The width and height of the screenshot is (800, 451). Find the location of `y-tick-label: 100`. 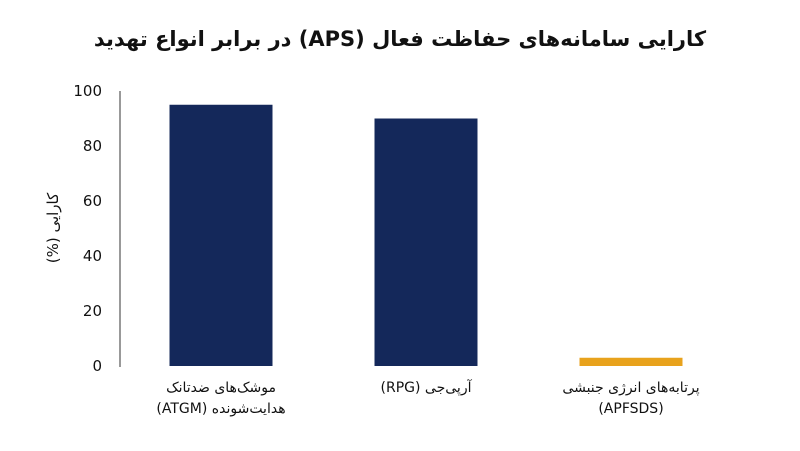

y-tick-label: 100 is located at coordinates (87, 91).